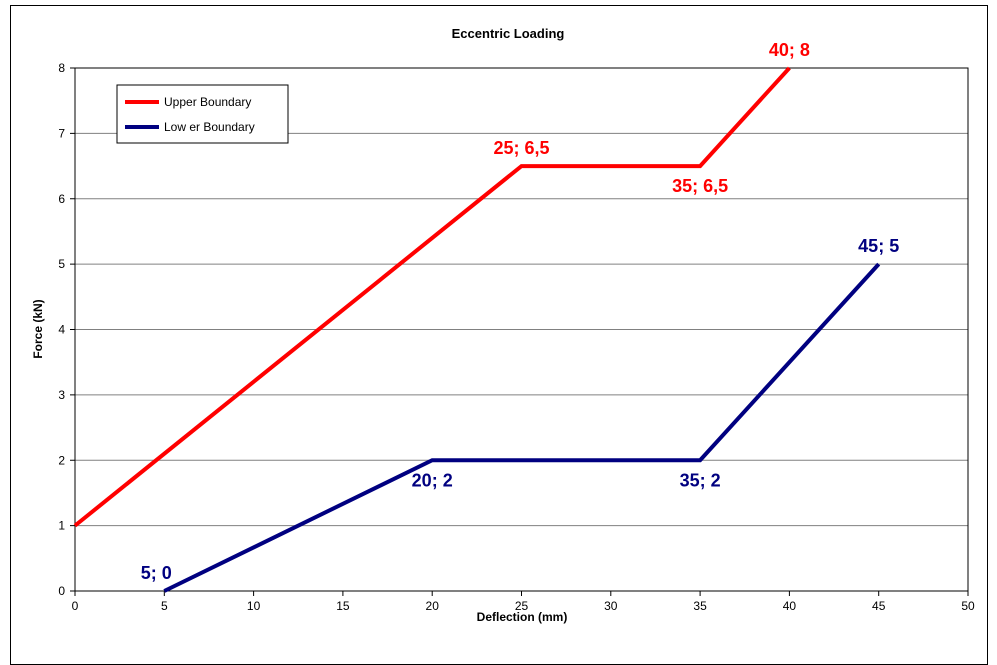 The height and width of the screenshot is (665, 997). Describe the element at coordinates (968, 606) in the screenshot. I see `x-tick-label-50: 50` at that location.